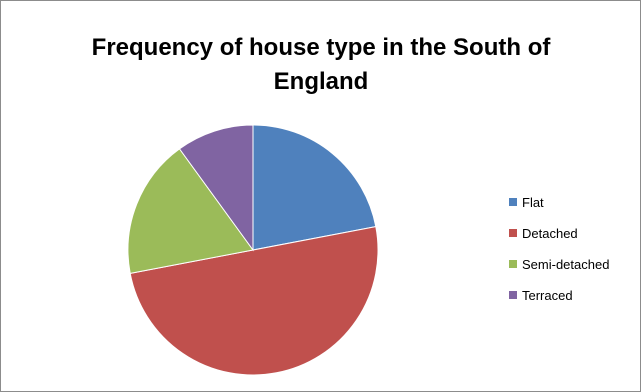 Image resolution: width=641 pixels, height=392 pixels. Describe the element at coordinates (559, 202) in the screenshot. I see `legend-item-flat: Flat` at that location.